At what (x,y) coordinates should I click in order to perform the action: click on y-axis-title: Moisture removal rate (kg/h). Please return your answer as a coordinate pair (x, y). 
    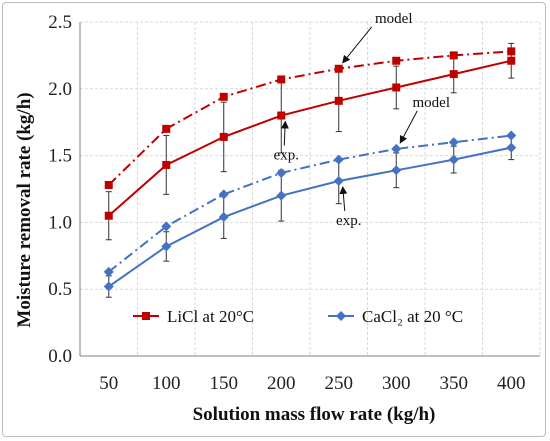
    Looking at the image, I should click on (24, 209).